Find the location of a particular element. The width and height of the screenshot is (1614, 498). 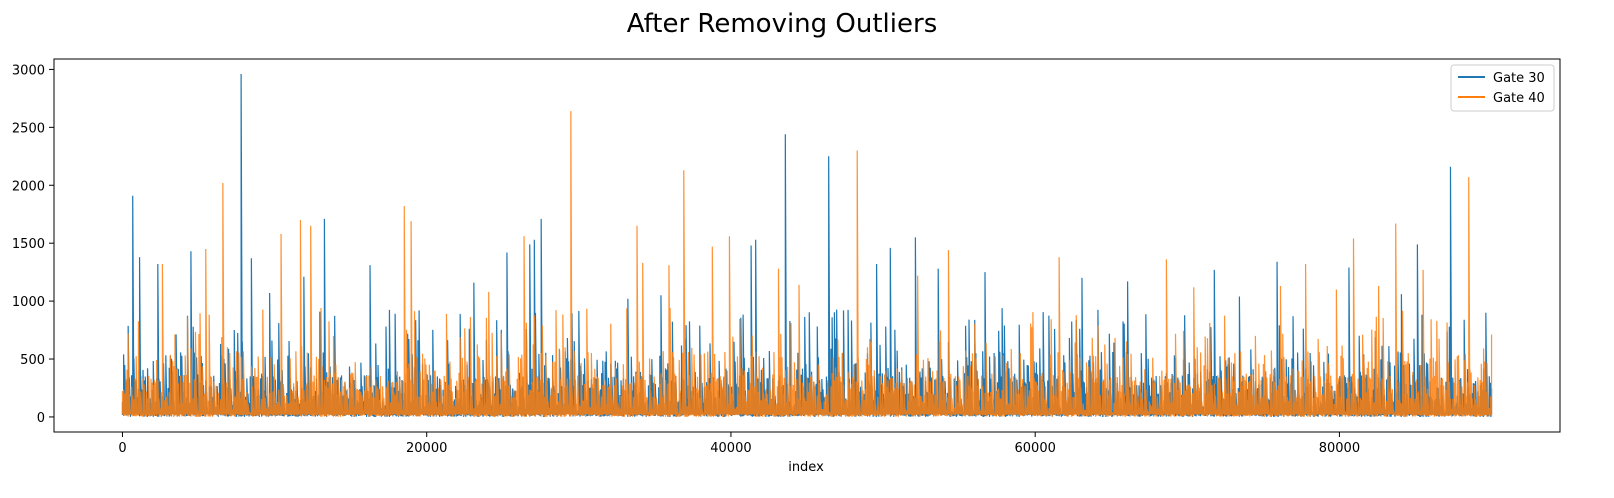

chart-title: After Removing Outliers is located at coordinates (782, 24).